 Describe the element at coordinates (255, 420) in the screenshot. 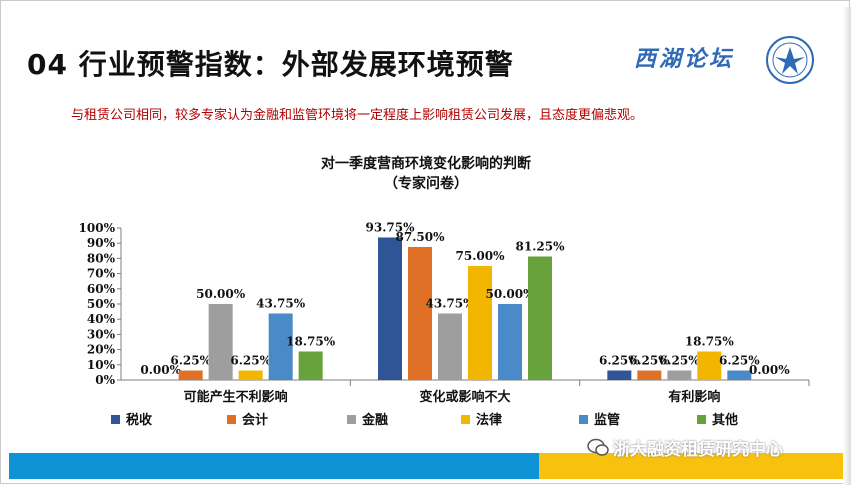

I see `legend-label-accounting: 会计` at that location.